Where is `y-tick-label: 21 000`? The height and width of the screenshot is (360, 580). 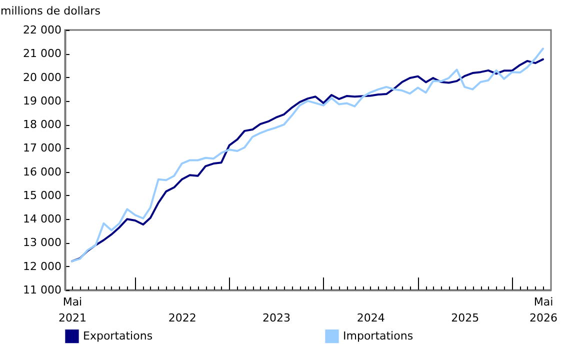 y-tick-label: 21 000 is located at coordinates (42, 53).